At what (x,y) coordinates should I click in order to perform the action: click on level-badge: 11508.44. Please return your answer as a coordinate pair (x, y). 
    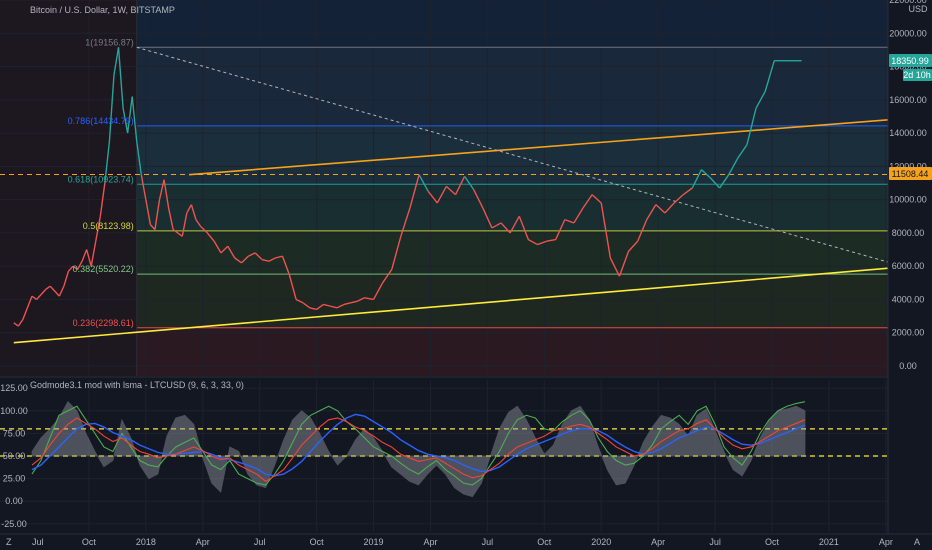
    Looking at the image, I should click on (910, 173).